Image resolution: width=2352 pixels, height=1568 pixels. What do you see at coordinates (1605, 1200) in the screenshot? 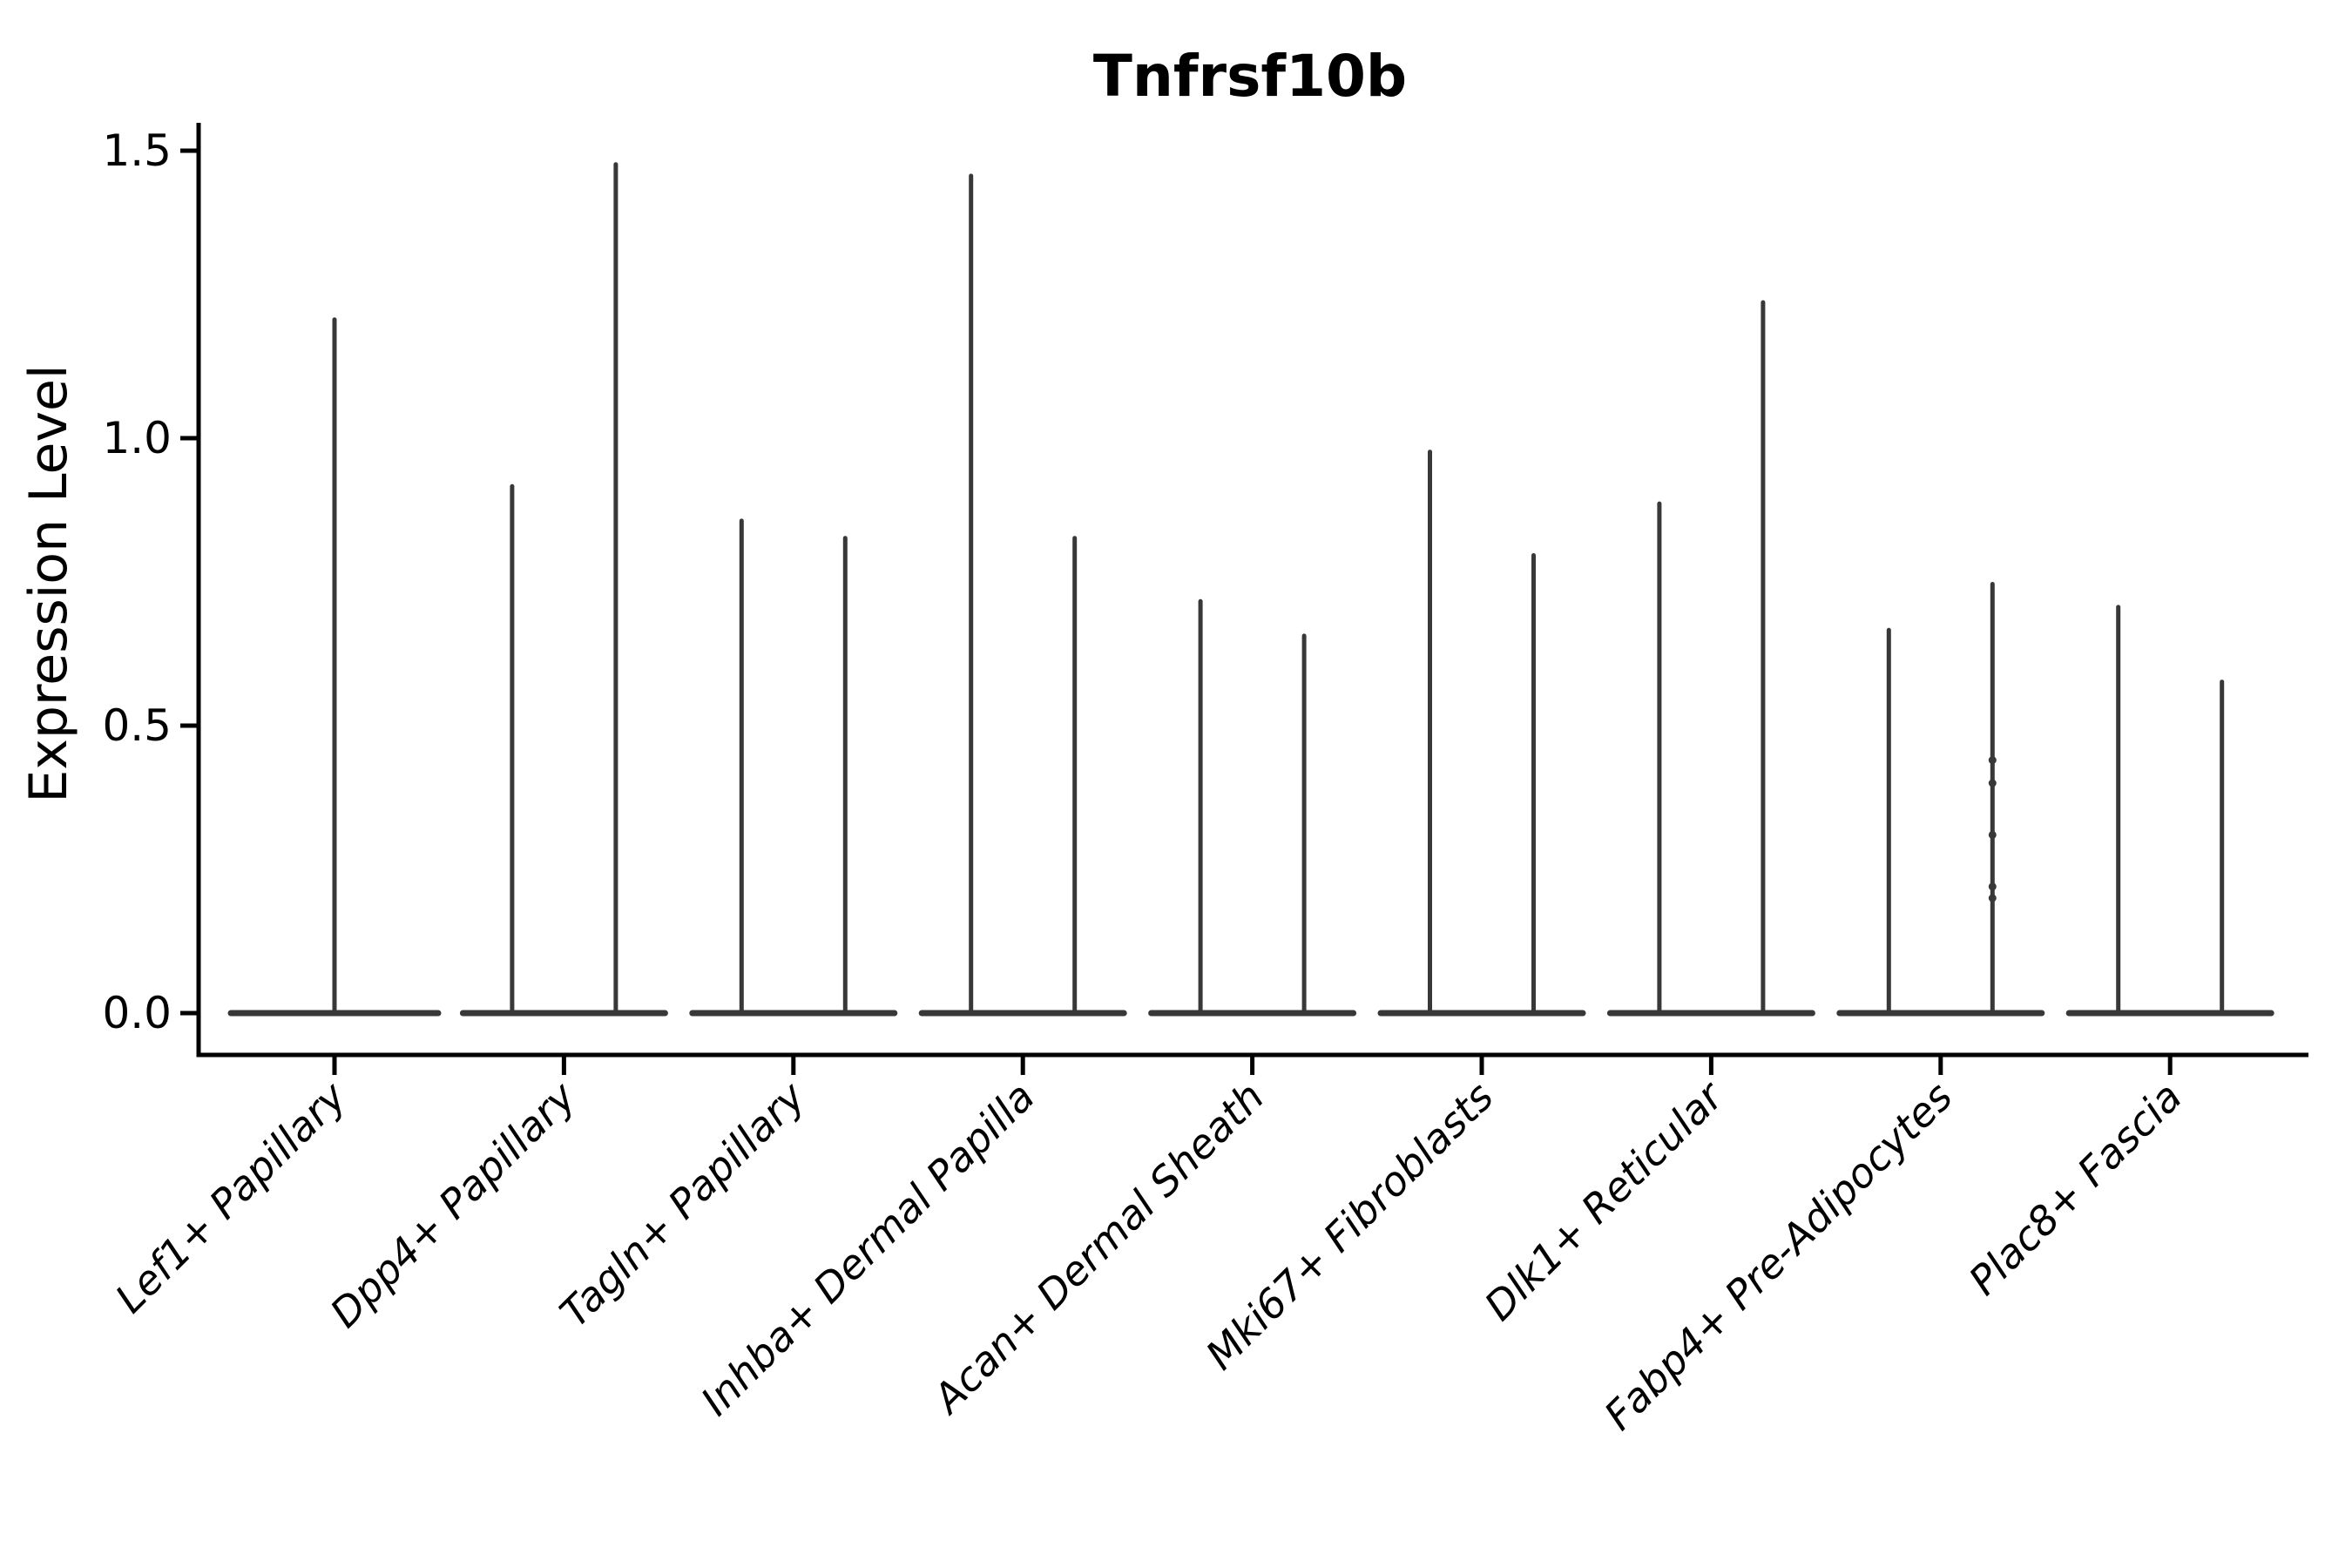
I see `x-tick-label: Dlk1+ Reticular` at bounding box center [1605, 1200].